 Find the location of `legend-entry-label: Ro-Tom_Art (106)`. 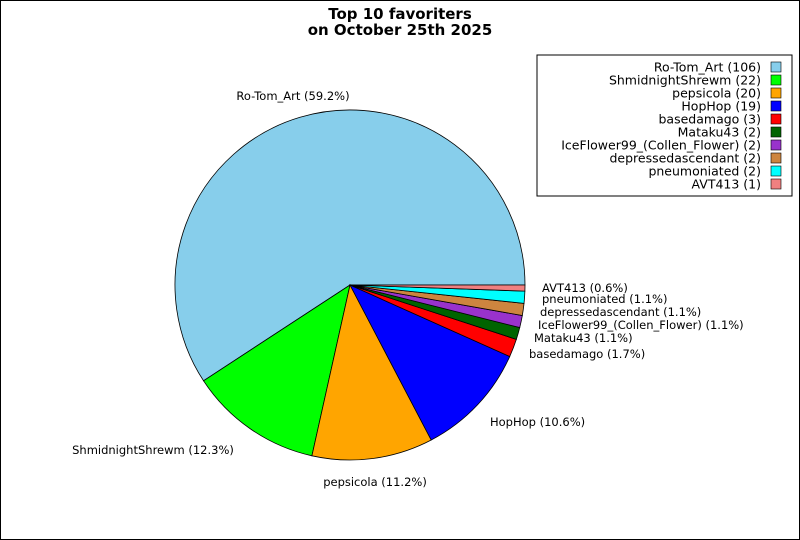

legend-entry-label: Ro-Tom_Art (106) is located at coordinates (707, 67).